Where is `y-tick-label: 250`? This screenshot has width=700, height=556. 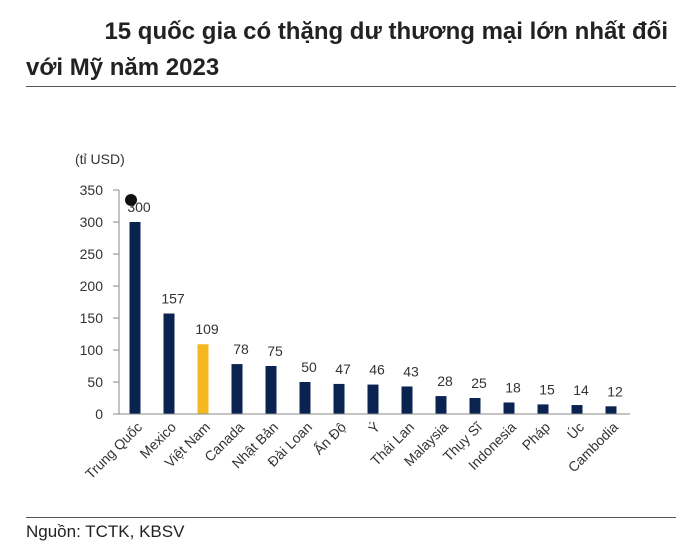
y-tick-label: 250 is located at coordinates (92, 254).